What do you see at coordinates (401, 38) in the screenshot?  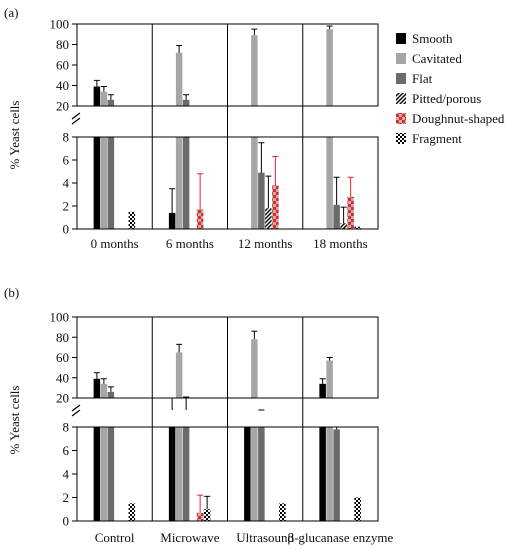 I see `legend-swatch-smooth` at bounding box center [401, 38].